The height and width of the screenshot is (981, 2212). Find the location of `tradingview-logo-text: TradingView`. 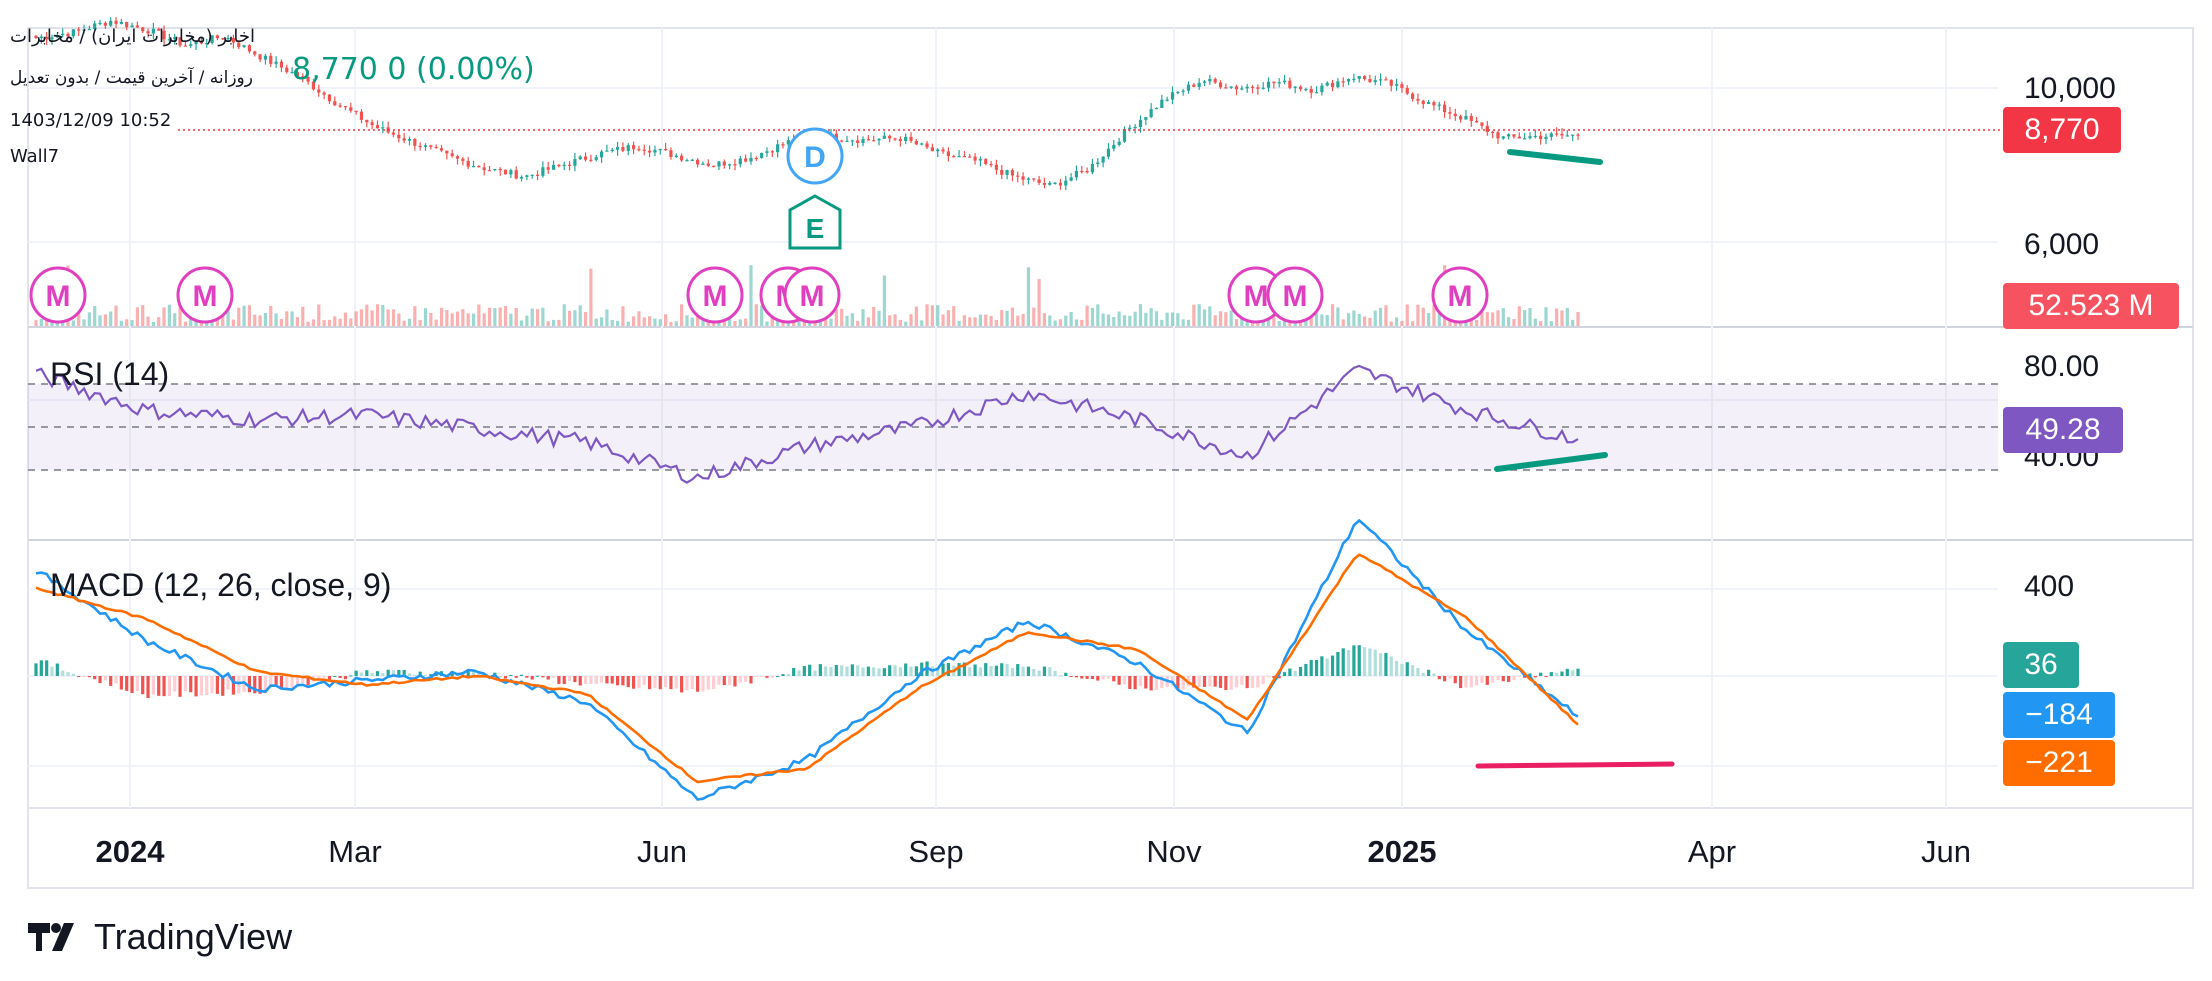

tradingview-logo-text: TradingView is located at coordinates (193, 936).